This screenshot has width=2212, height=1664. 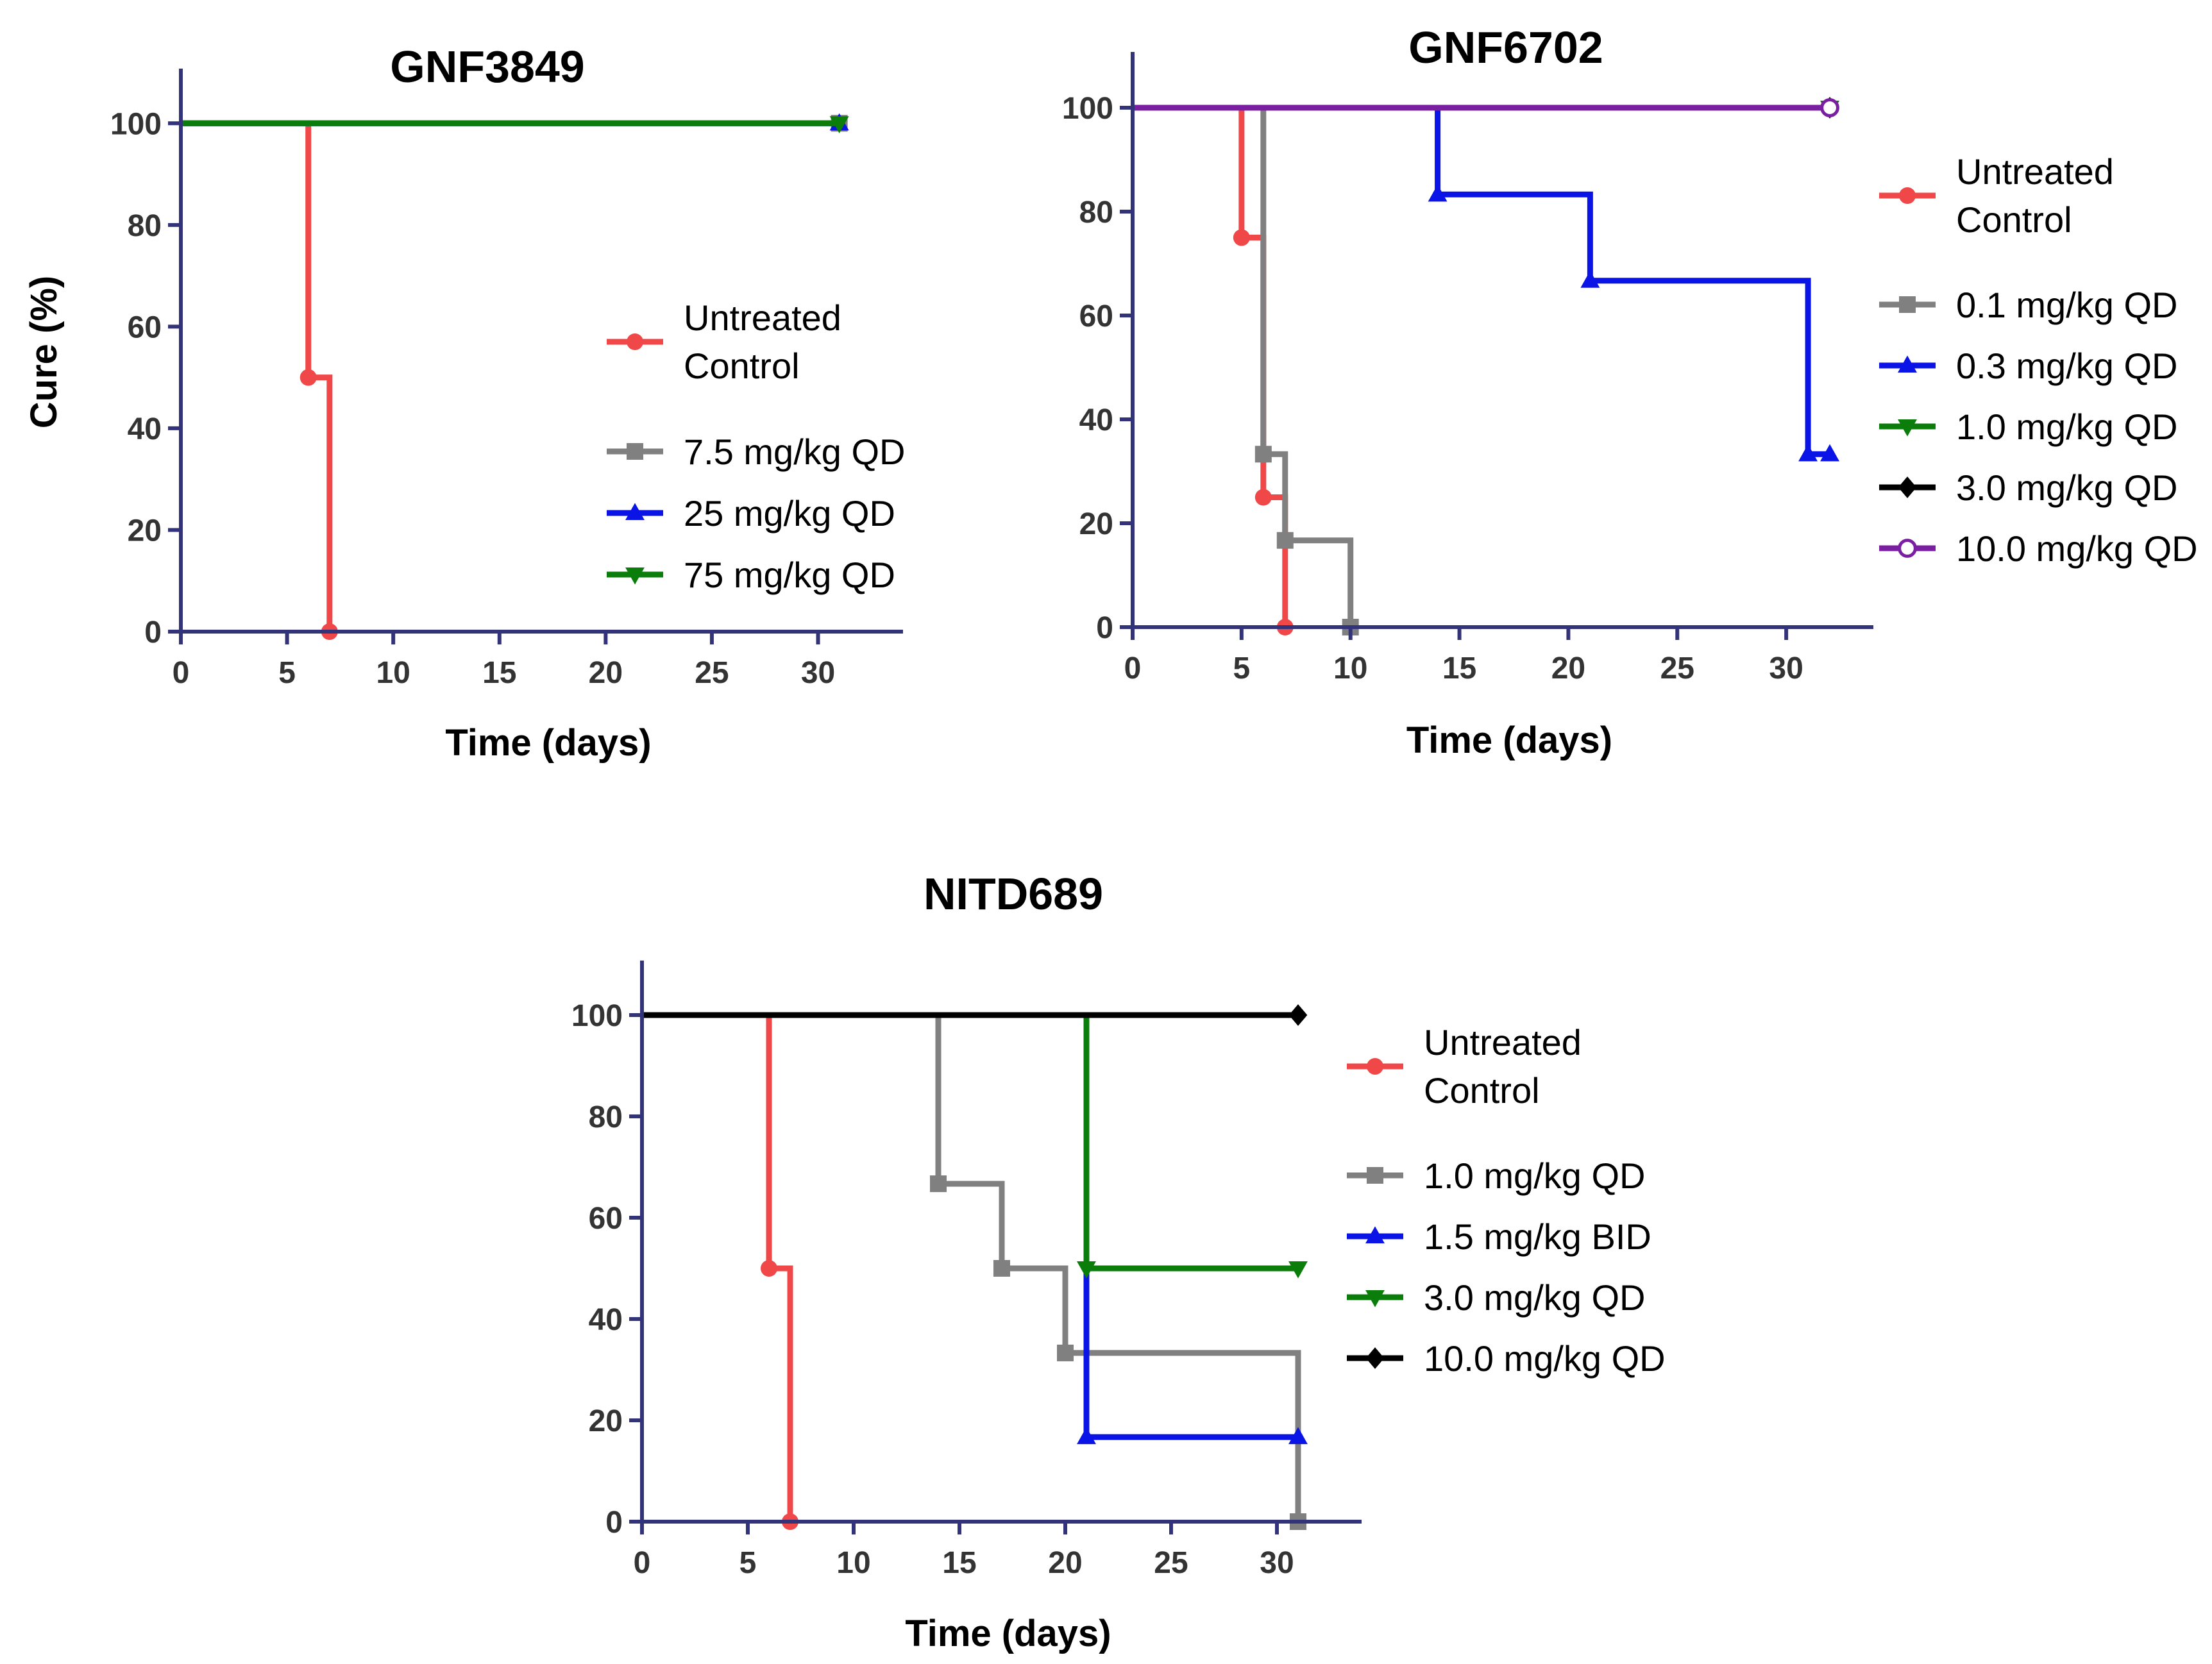 I want to click on legend-item: 1.0 mg/kg QD, so click(x=2028, y=427).